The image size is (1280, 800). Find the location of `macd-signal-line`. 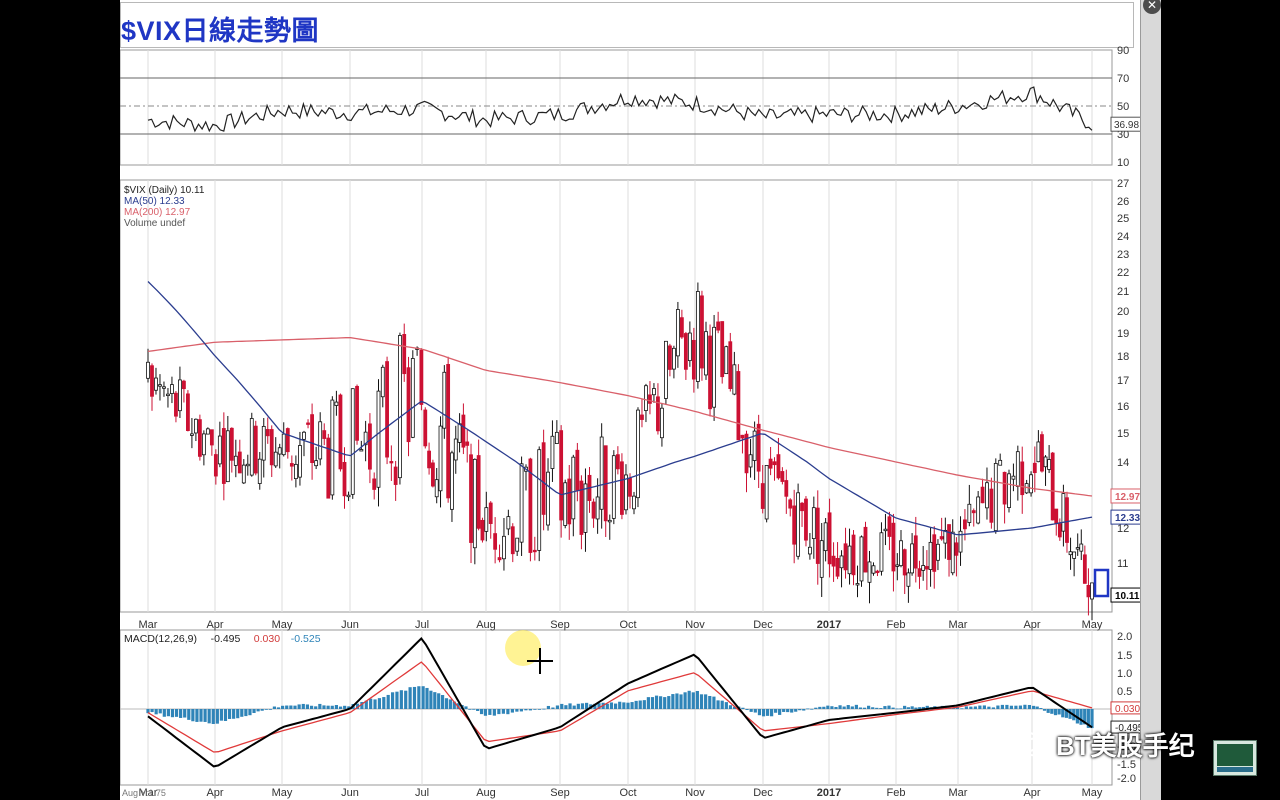

macd-signal-line is located at coordinates (620, 707).